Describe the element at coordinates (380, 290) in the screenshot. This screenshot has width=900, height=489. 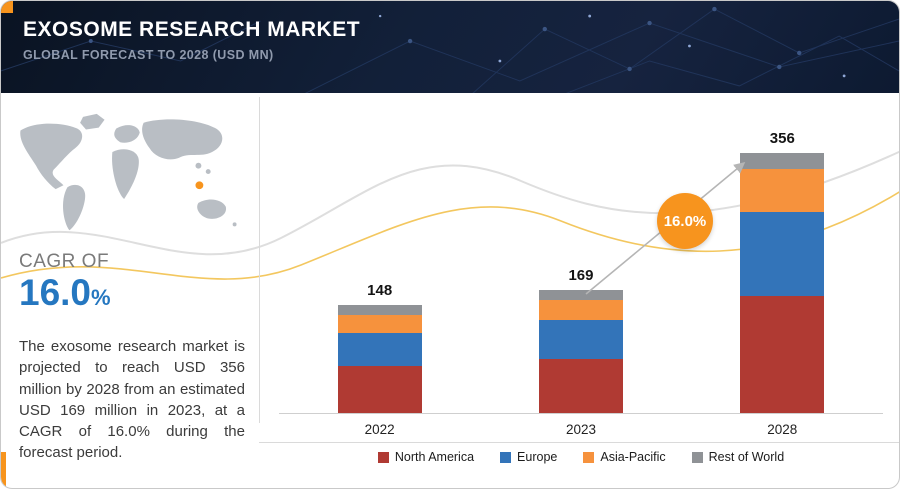
I see `bar-total-label: 148` at that location.